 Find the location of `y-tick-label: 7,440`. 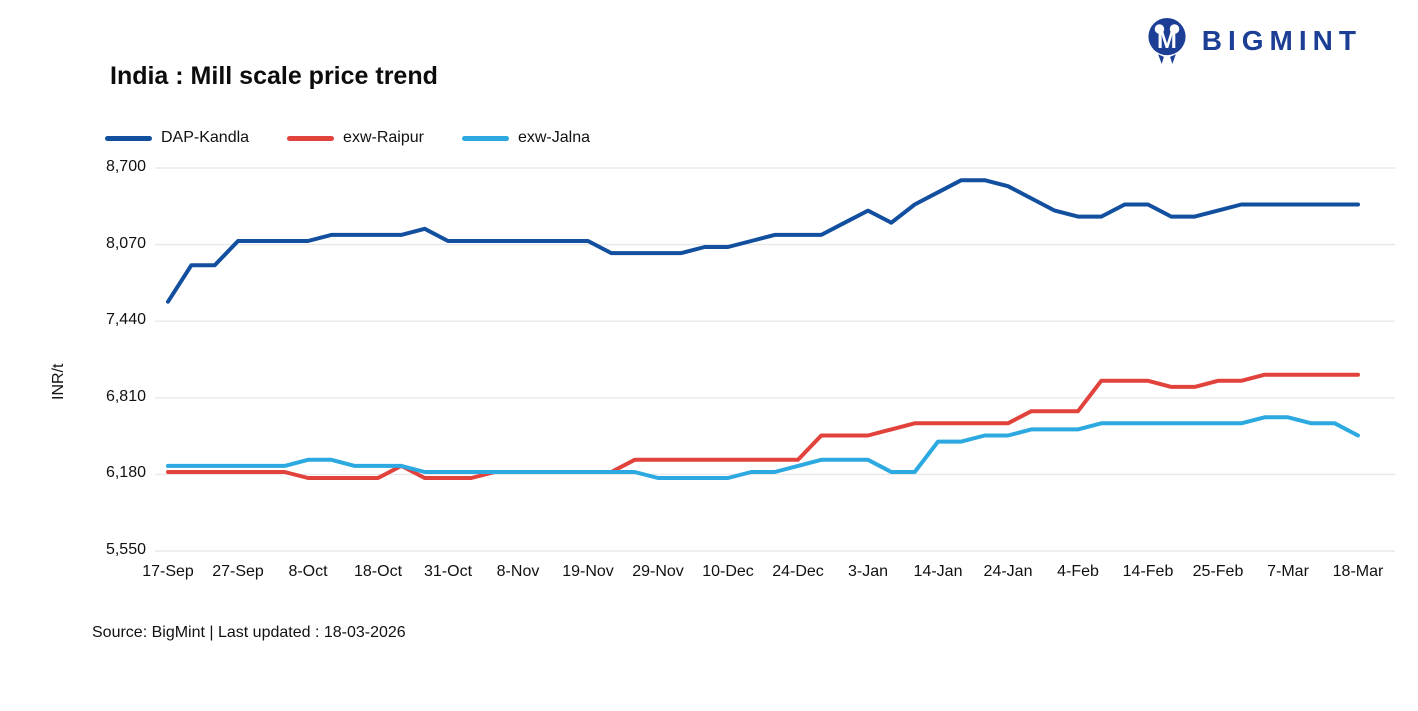

y-tick-label: 7,440 is located at coordinates (125, 320).